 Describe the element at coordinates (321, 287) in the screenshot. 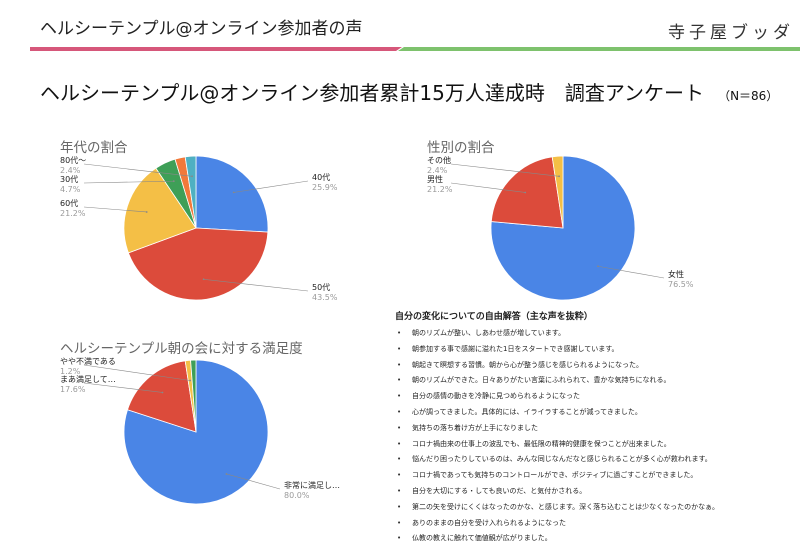

I see `slice-label-name: 50代` at that location.